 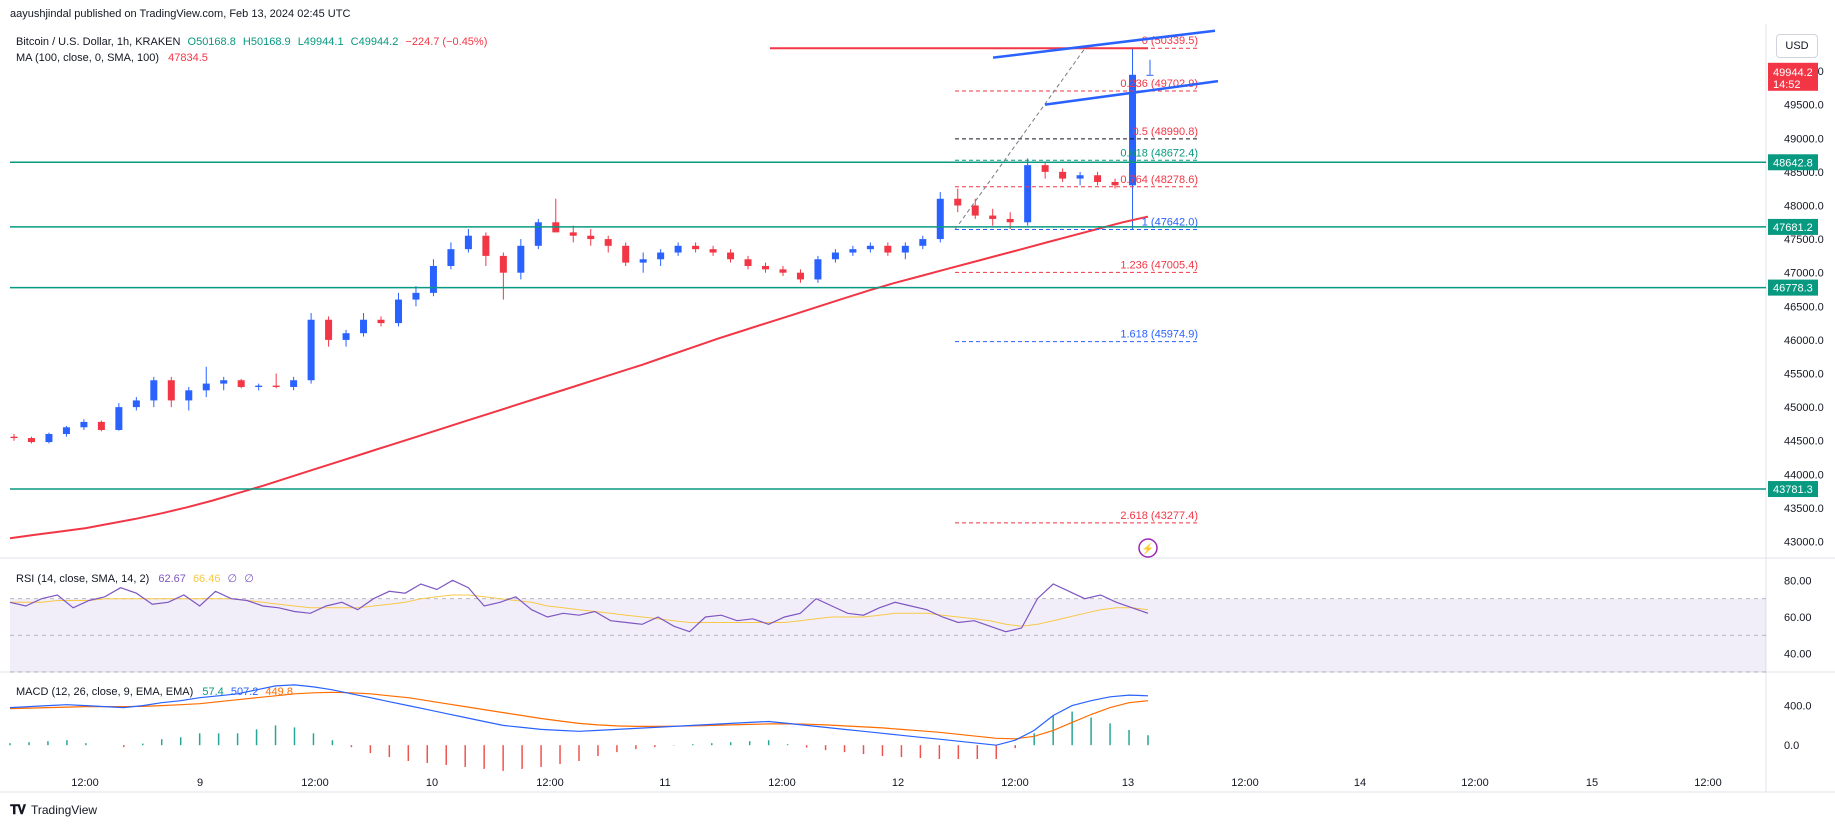 I want to click on support-price-label: 46778.3, so click(x=1793, y=289).